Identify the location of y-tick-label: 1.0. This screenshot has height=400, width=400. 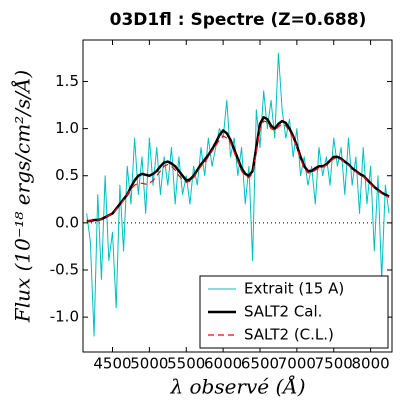
(67, 128).